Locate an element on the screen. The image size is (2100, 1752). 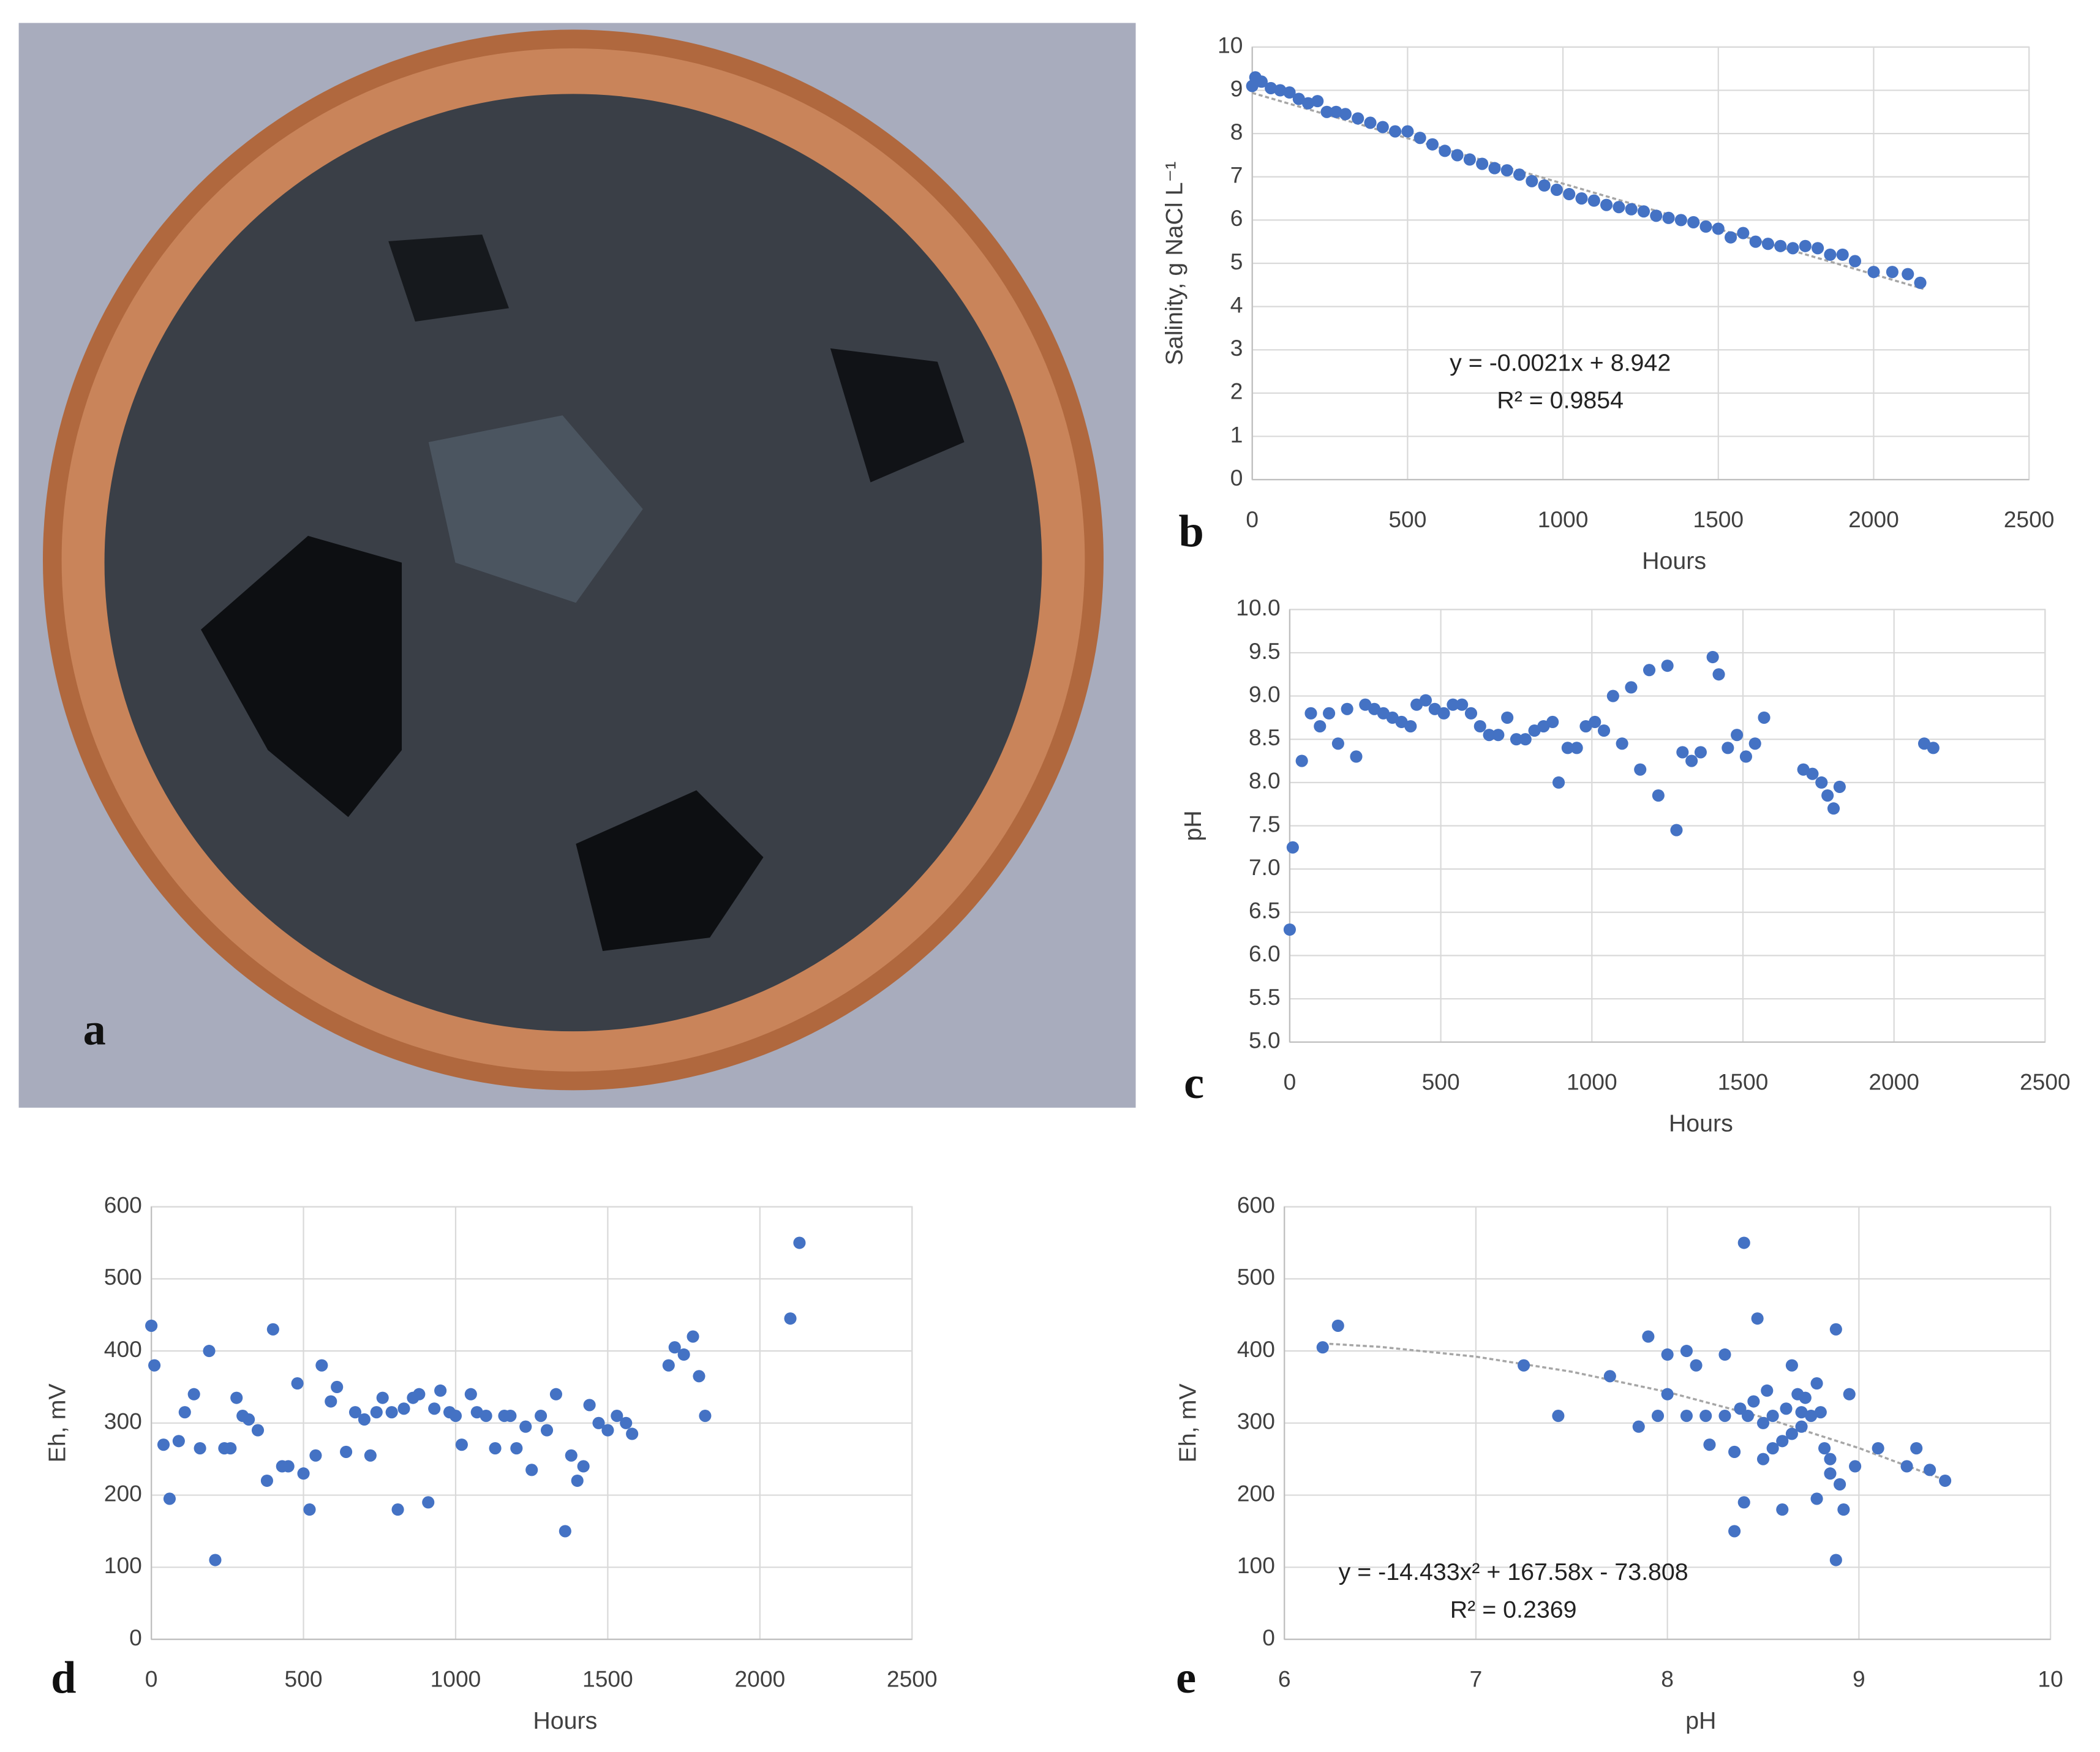
y-tick-label: 8.0 is located at coordinates (1265, 781).